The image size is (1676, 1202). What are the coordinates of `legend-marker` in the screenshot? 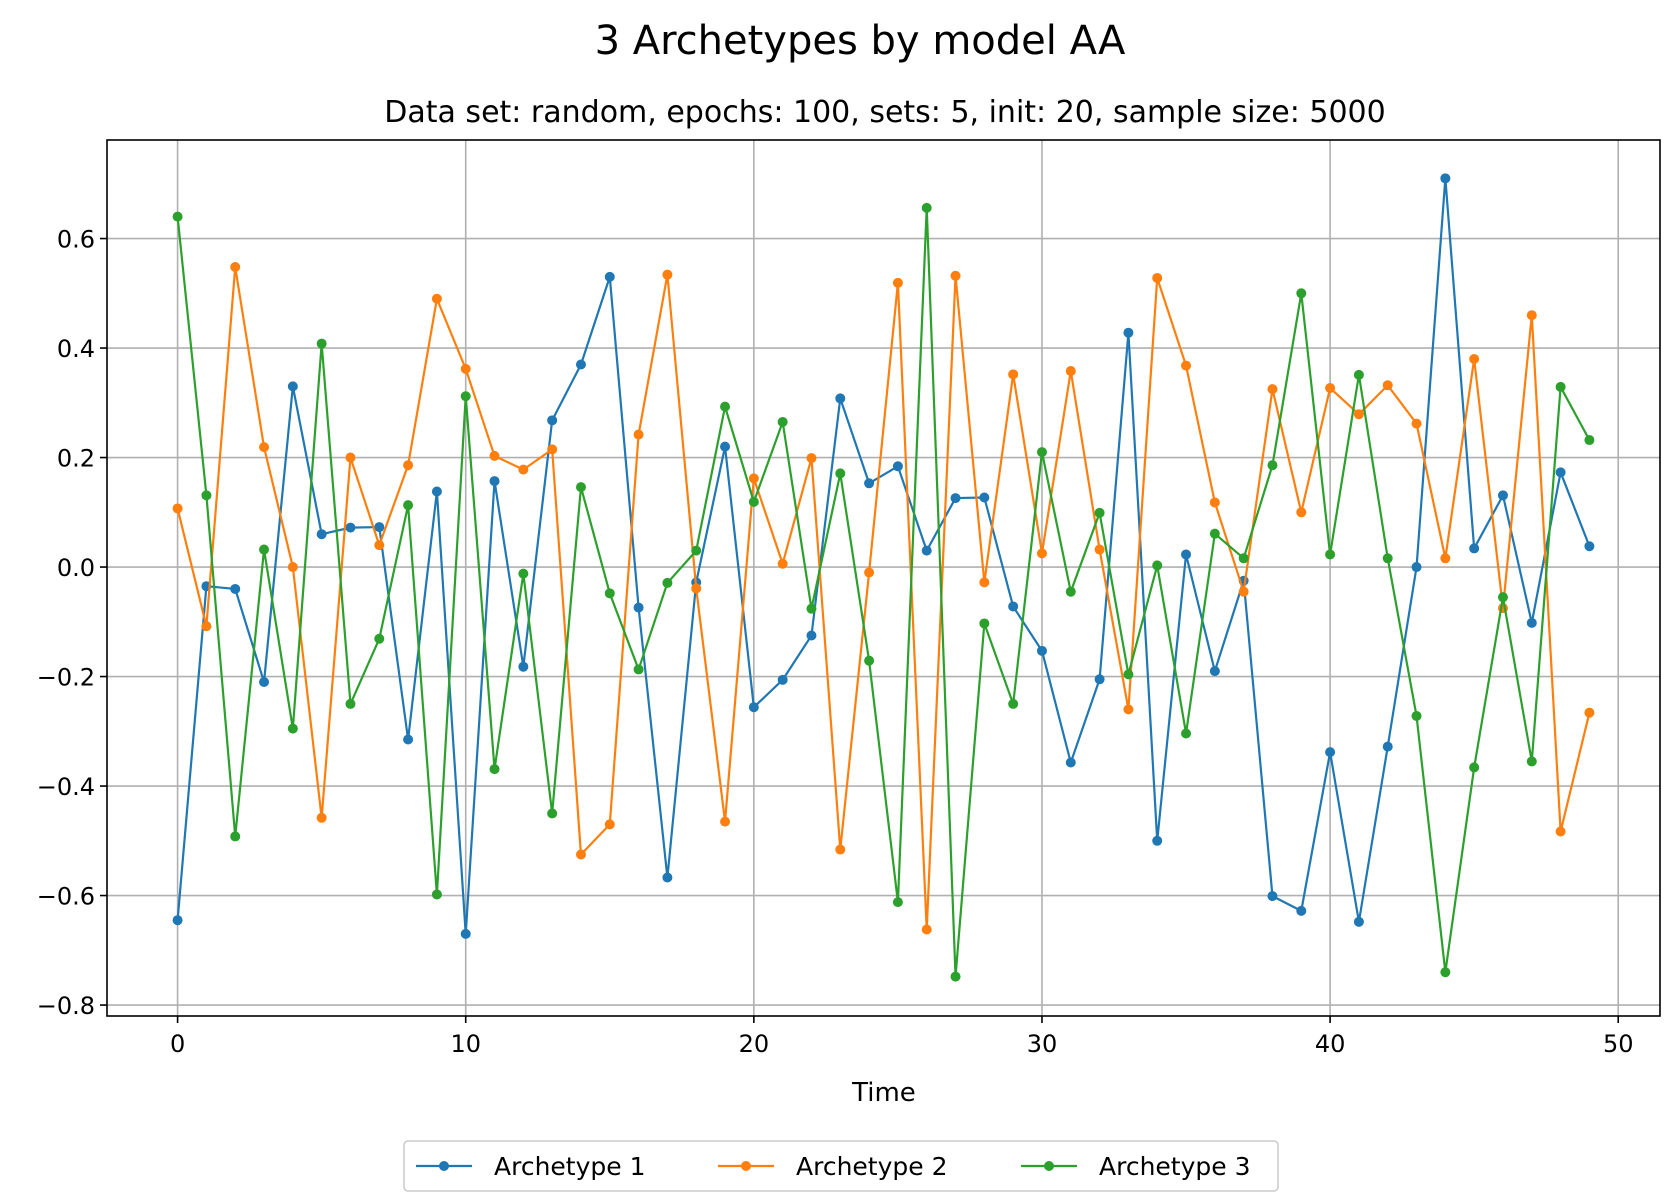 It's located at (746, 1166).